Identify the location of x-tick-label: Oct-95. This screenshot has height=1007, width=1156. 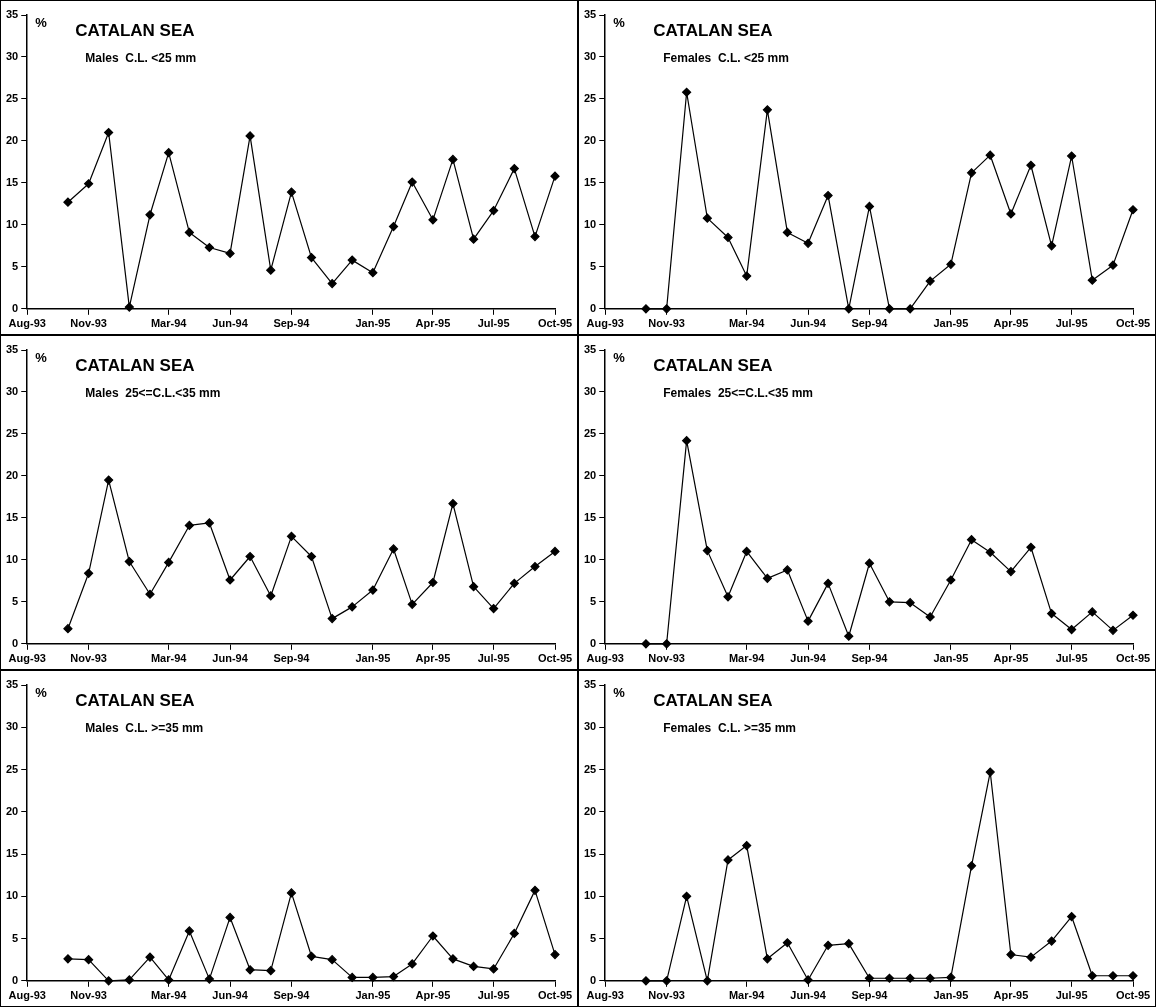
(1133, 323).